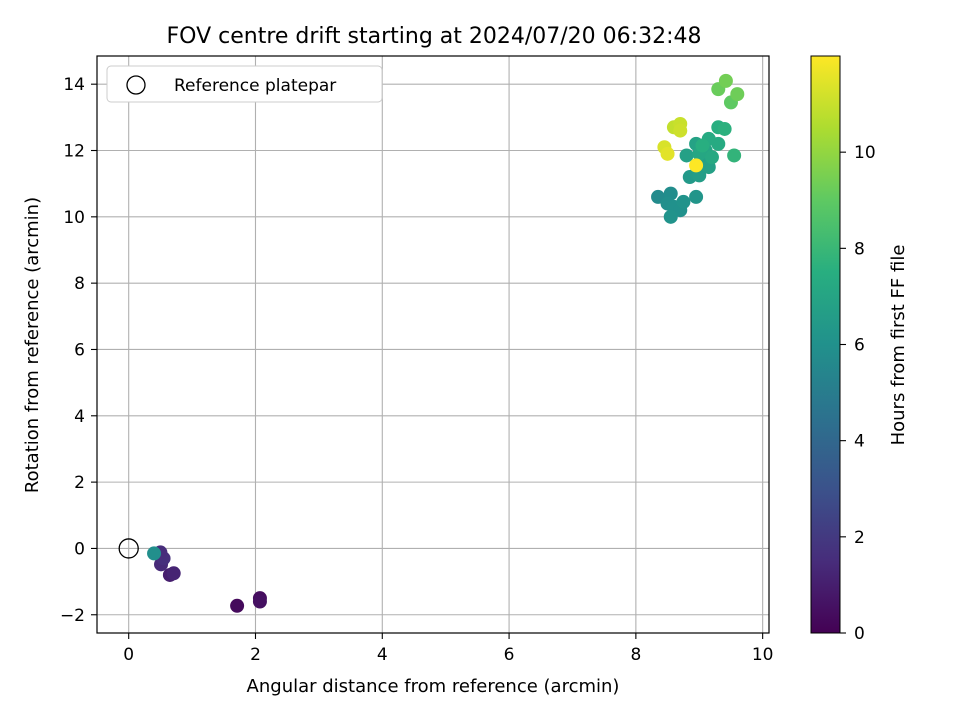 This screenshot has height=720, width=960. I want to click on y-axis-ticks: −2 0 2 4 6 8 10 12 14, so click(78, 350).